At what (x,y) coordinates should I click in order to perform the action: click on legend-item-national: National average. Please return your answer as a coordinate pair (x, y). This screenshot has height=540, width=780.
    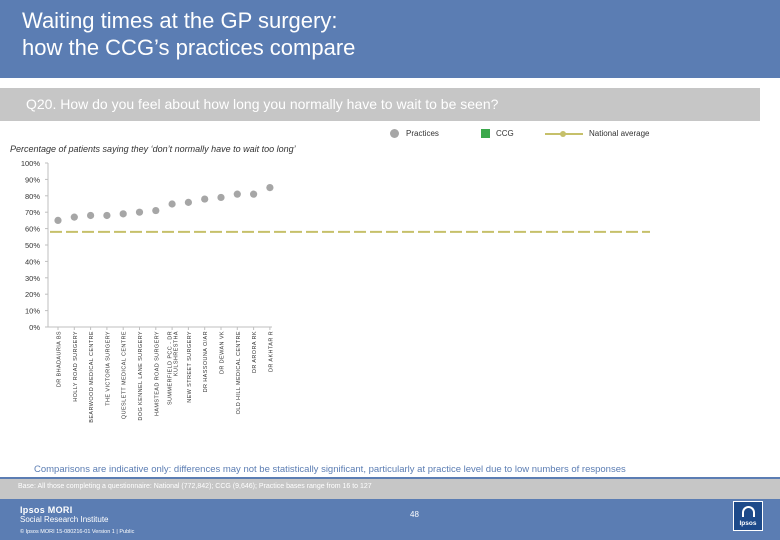
    Looking at the image, I should click on (597, 133).